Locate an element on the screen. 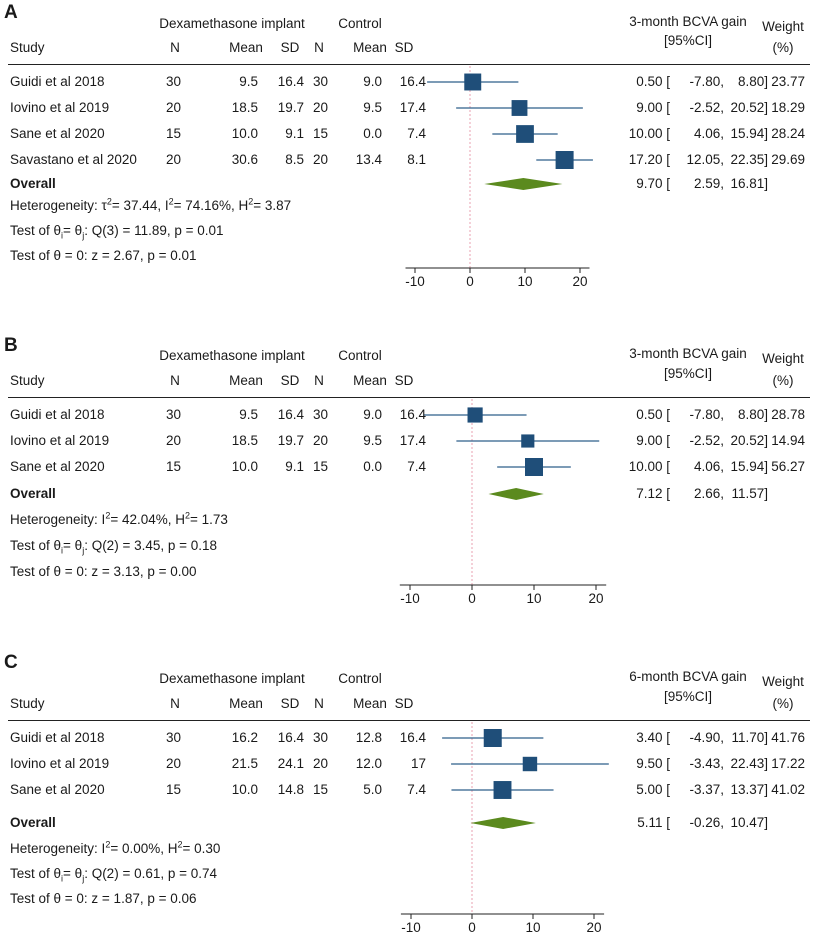 The image size is (816, 936). test-groups-stat: Test of θi= θj: Q(2) = 0.61, p = 0.74 is located at coordinates (114, 875).